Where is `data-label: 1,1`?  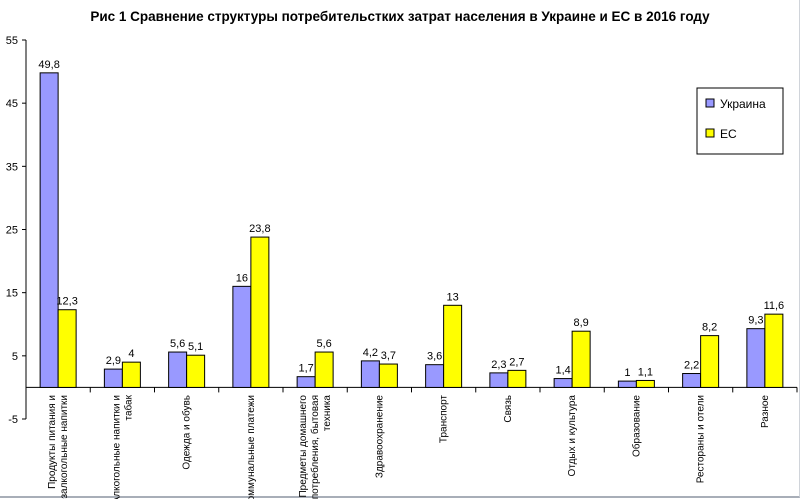
data-label: 1,1 is located at coordinates (645, 372).